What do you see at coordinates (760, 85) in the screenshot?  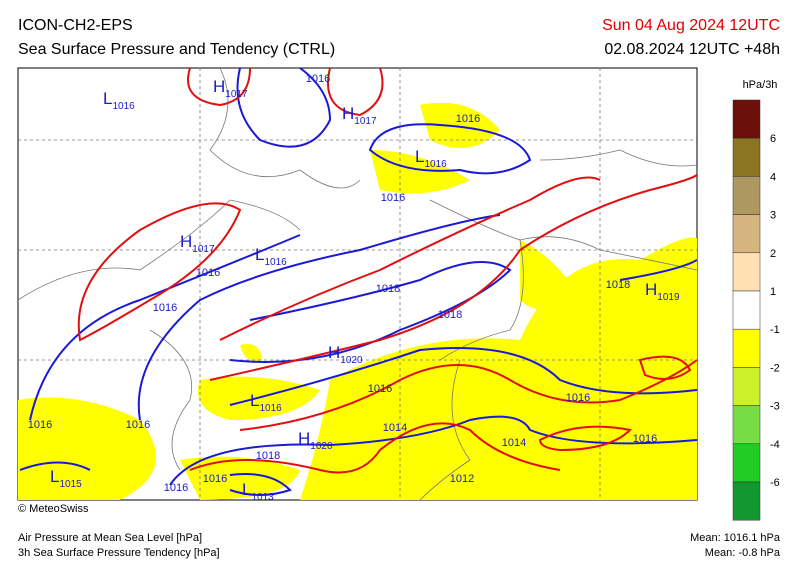 I see `colorbar-unit: hPa/3h` at bounding box center [760, 85].